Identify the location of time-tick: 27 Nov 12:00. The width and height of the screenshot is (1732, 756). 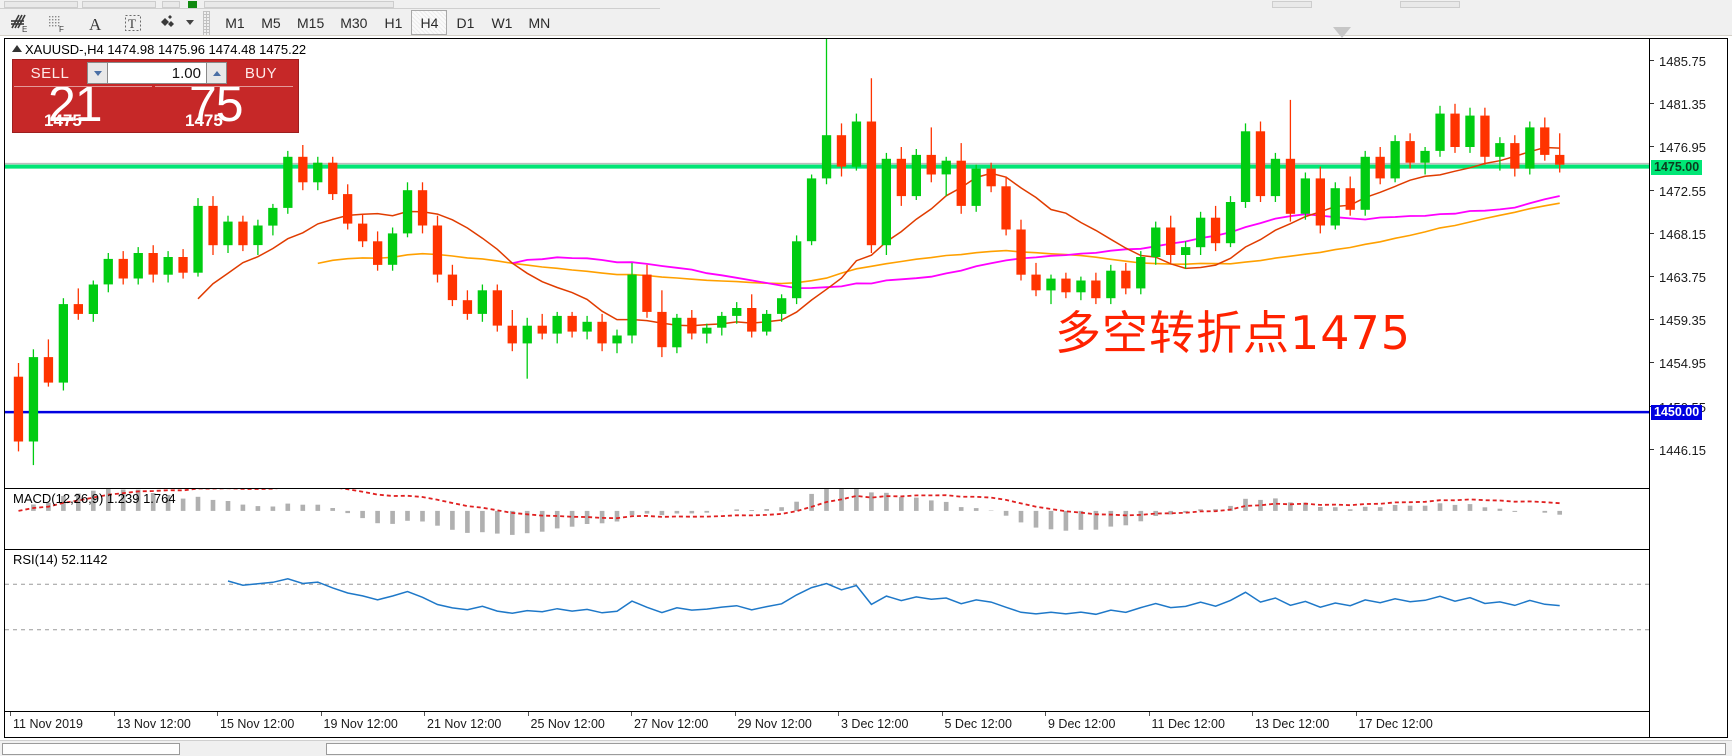
(669, 721).